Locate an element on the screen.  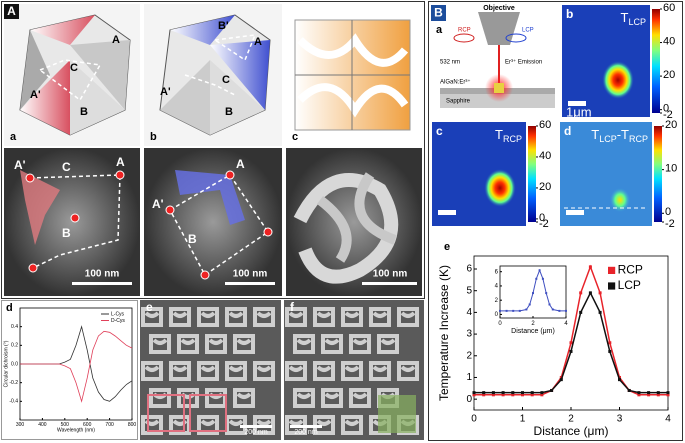
map-title: TLCP-TRCP is located at coordinates (619, 135).